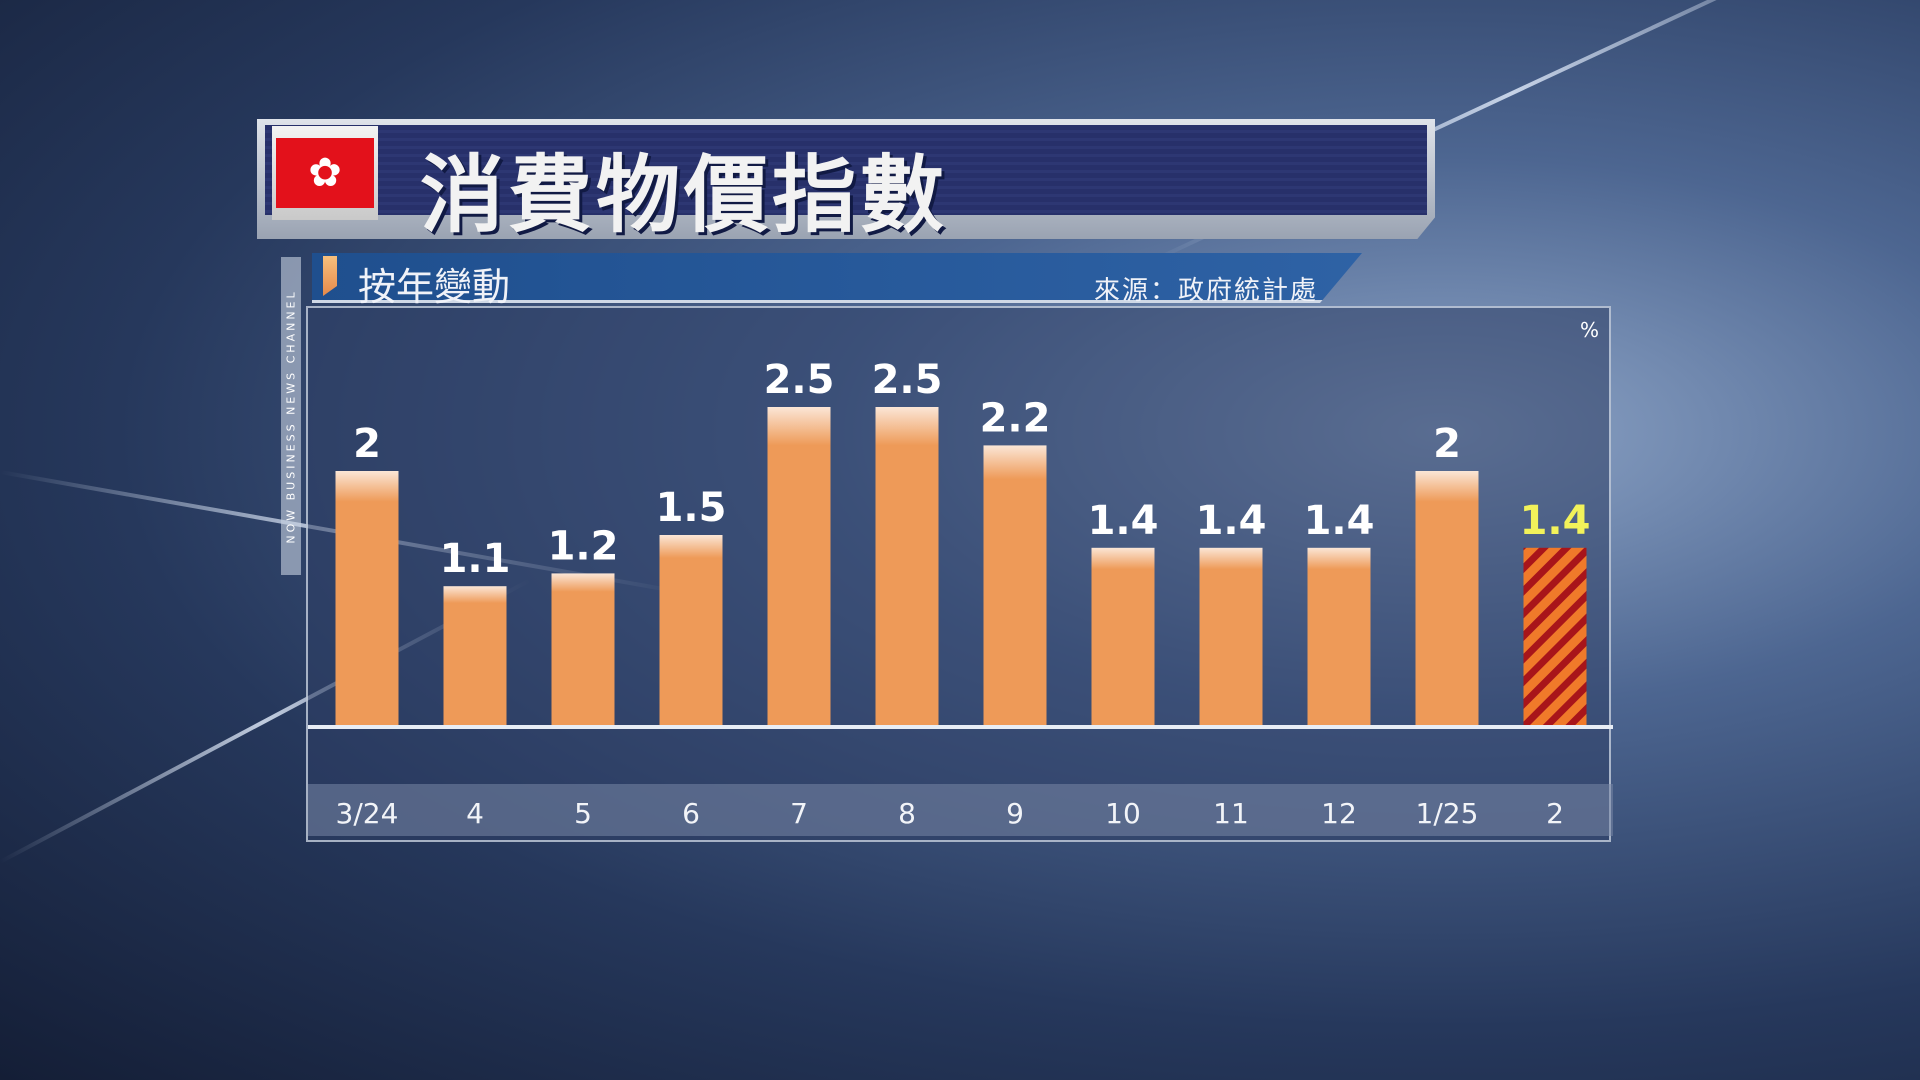  What do you see at coordinates (799, 813) in the screenshot?
I see `x-tick-label: 7` at bounding box center [799, 813].